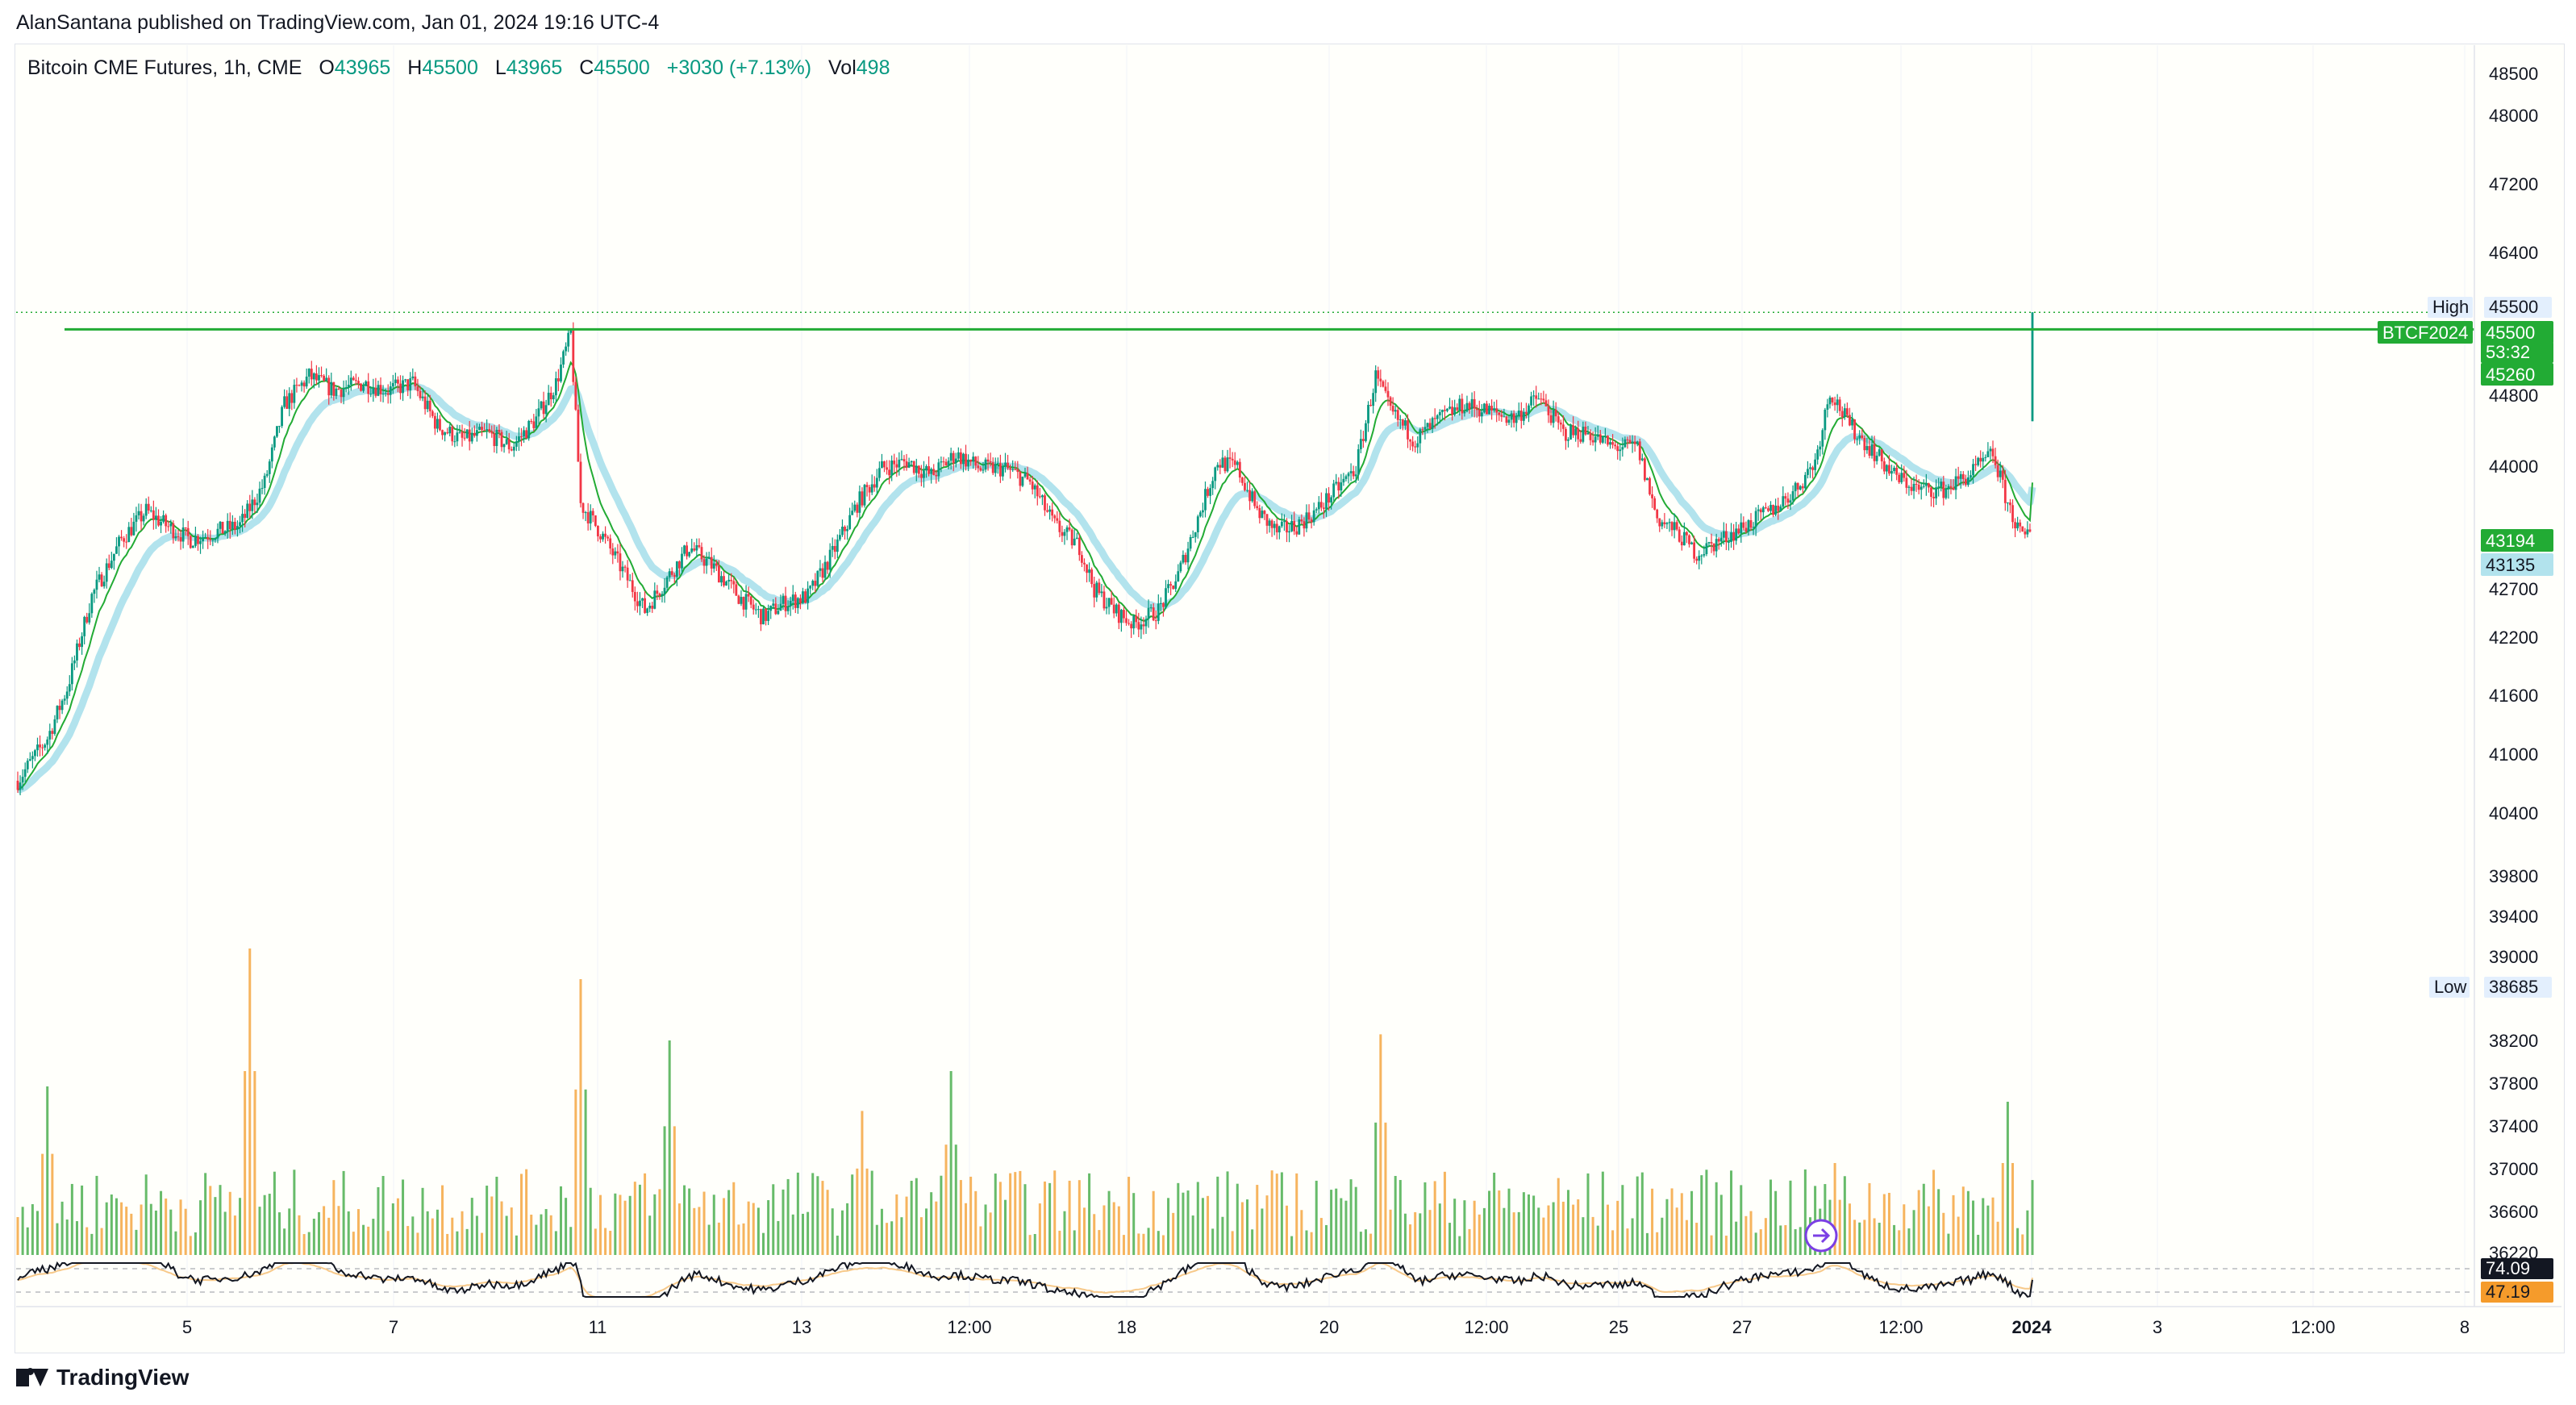 The width and height of the screenshot is (2576, 1405). What do you see at coordinates (2513, 116) in the screenshot?
I see `price-tick-label: 48000` at bounding box center [2513, 116].